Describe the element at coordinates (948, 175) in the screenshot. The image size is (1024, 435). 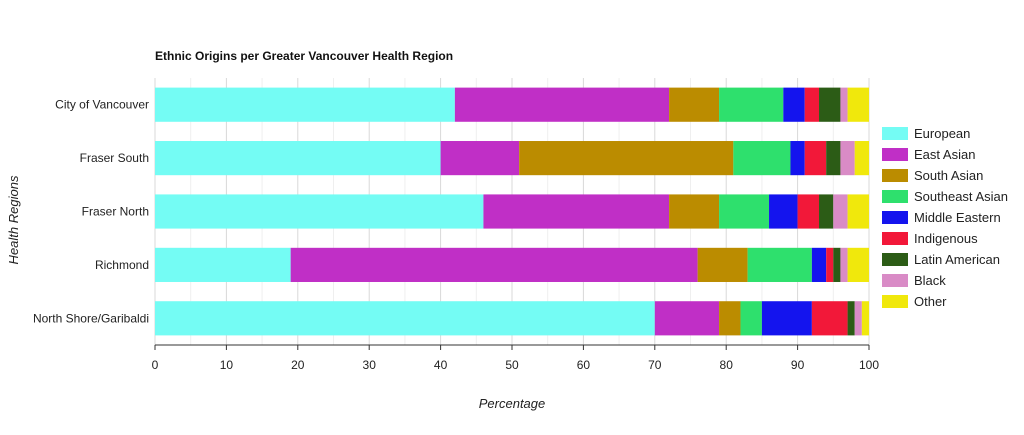
I see `legend-label: South Asian` at that location.